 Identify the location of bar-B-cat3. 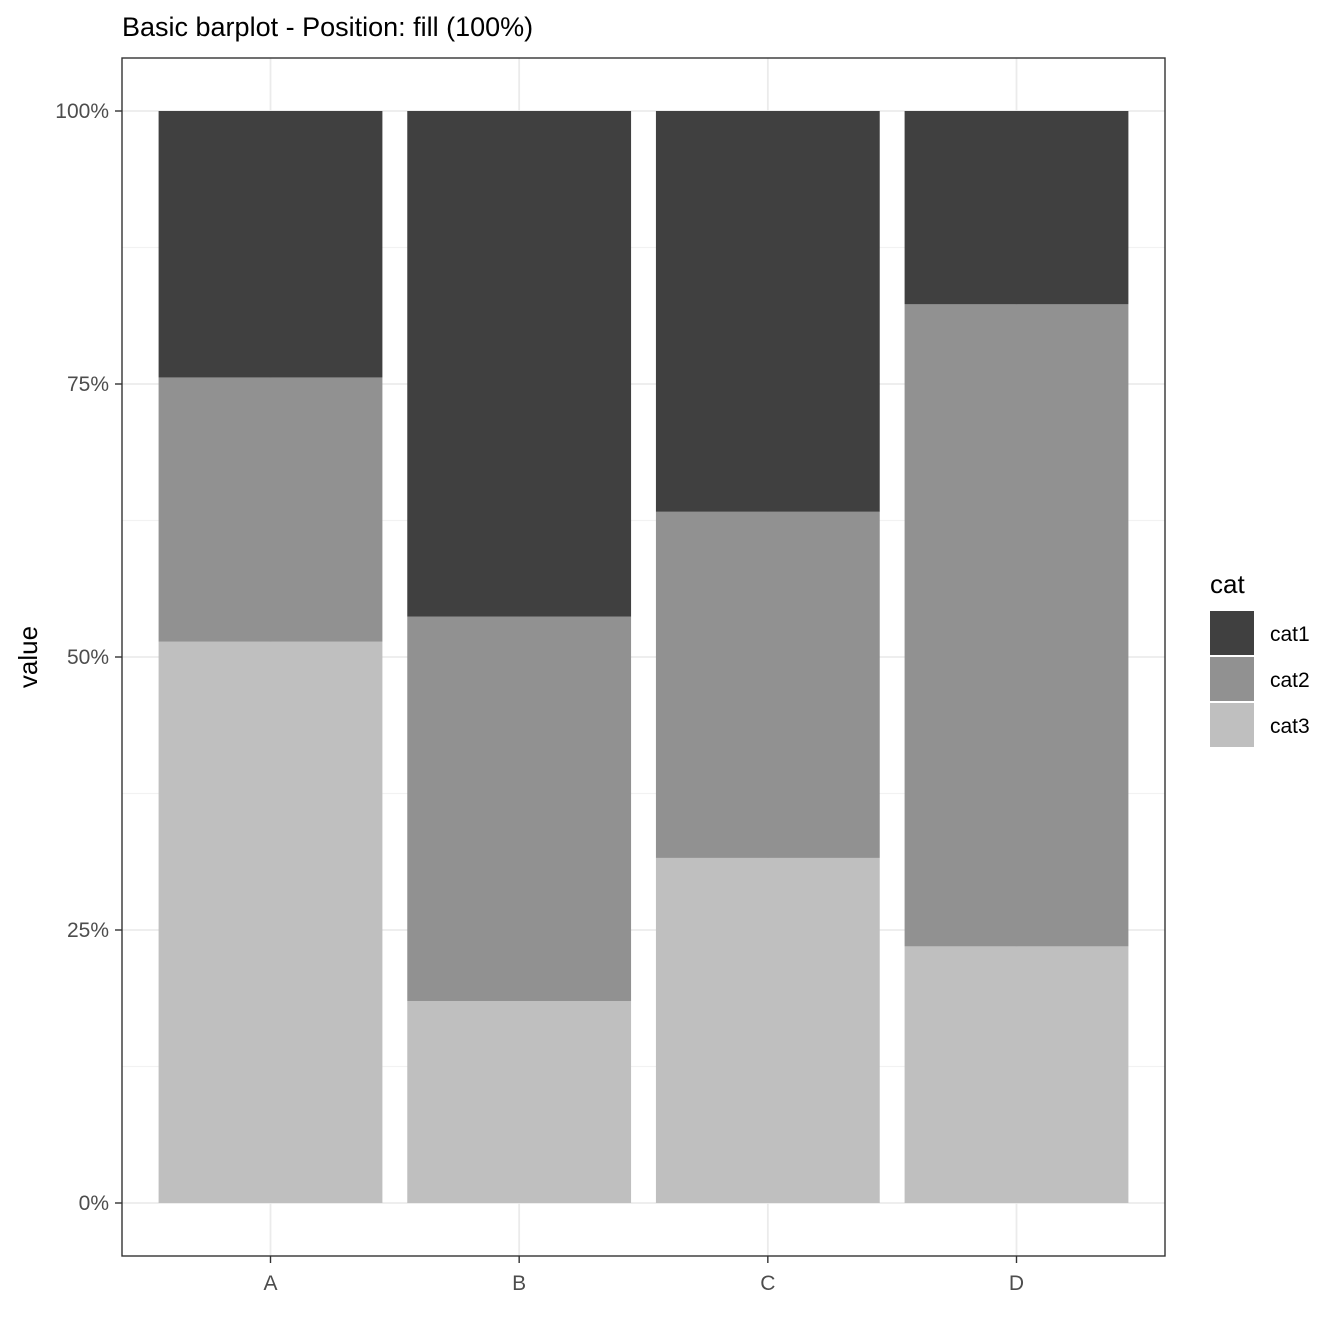
(519, 1101).